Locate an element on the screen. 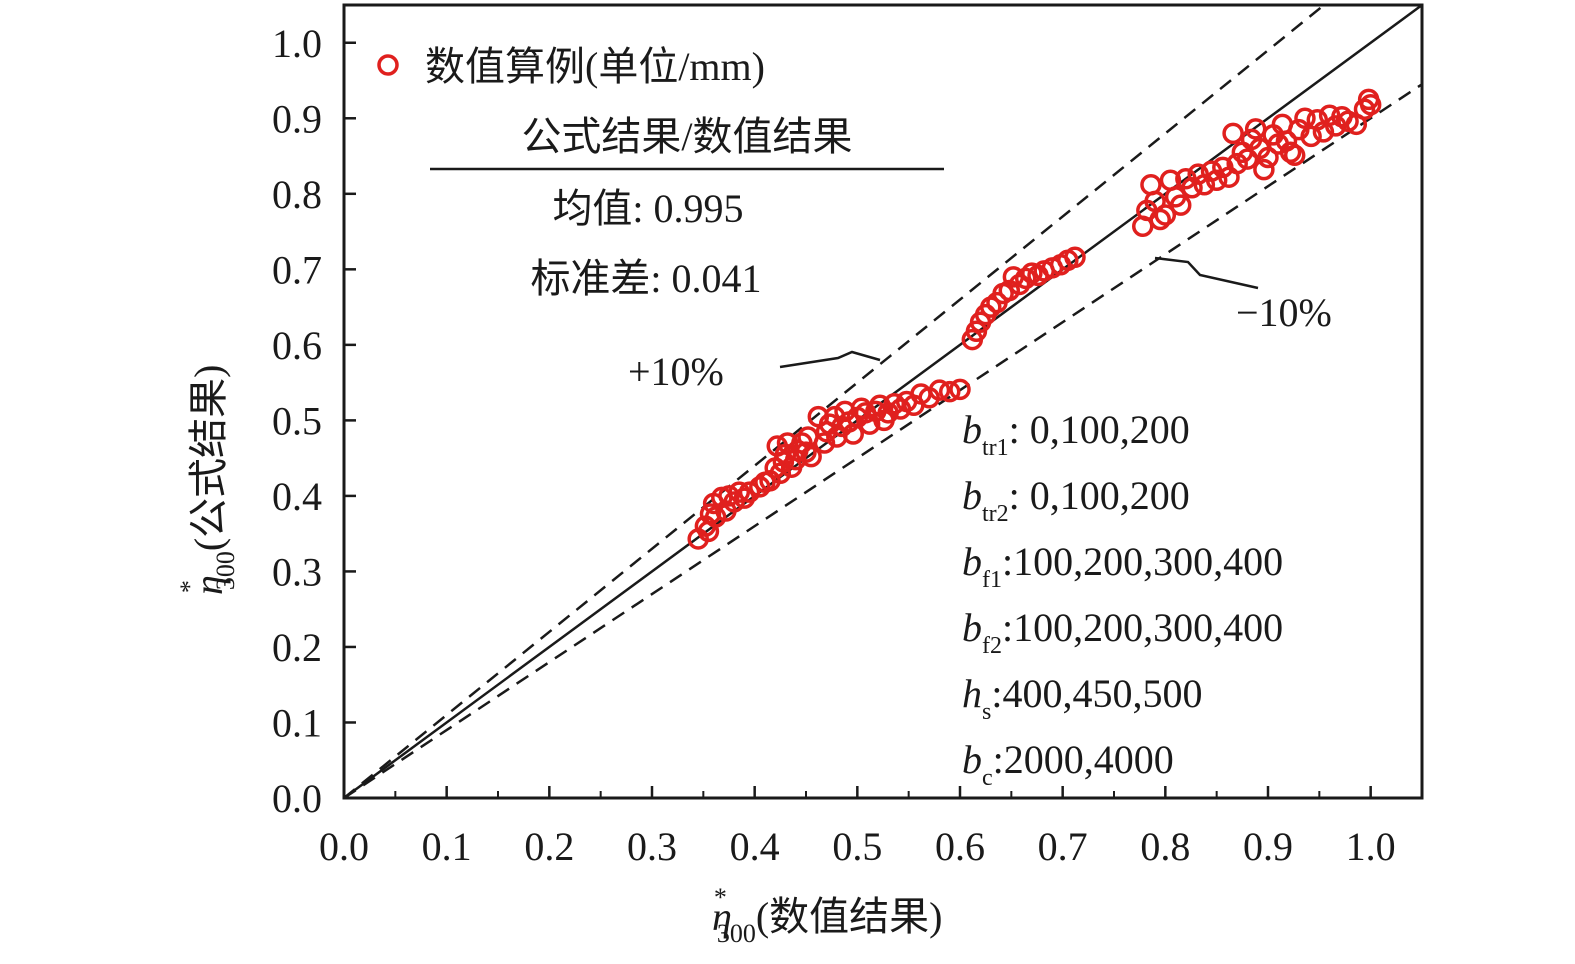 The width and height of the screenshot is (1575, 964). plus-10-leader is located at coordinates (830, 359).